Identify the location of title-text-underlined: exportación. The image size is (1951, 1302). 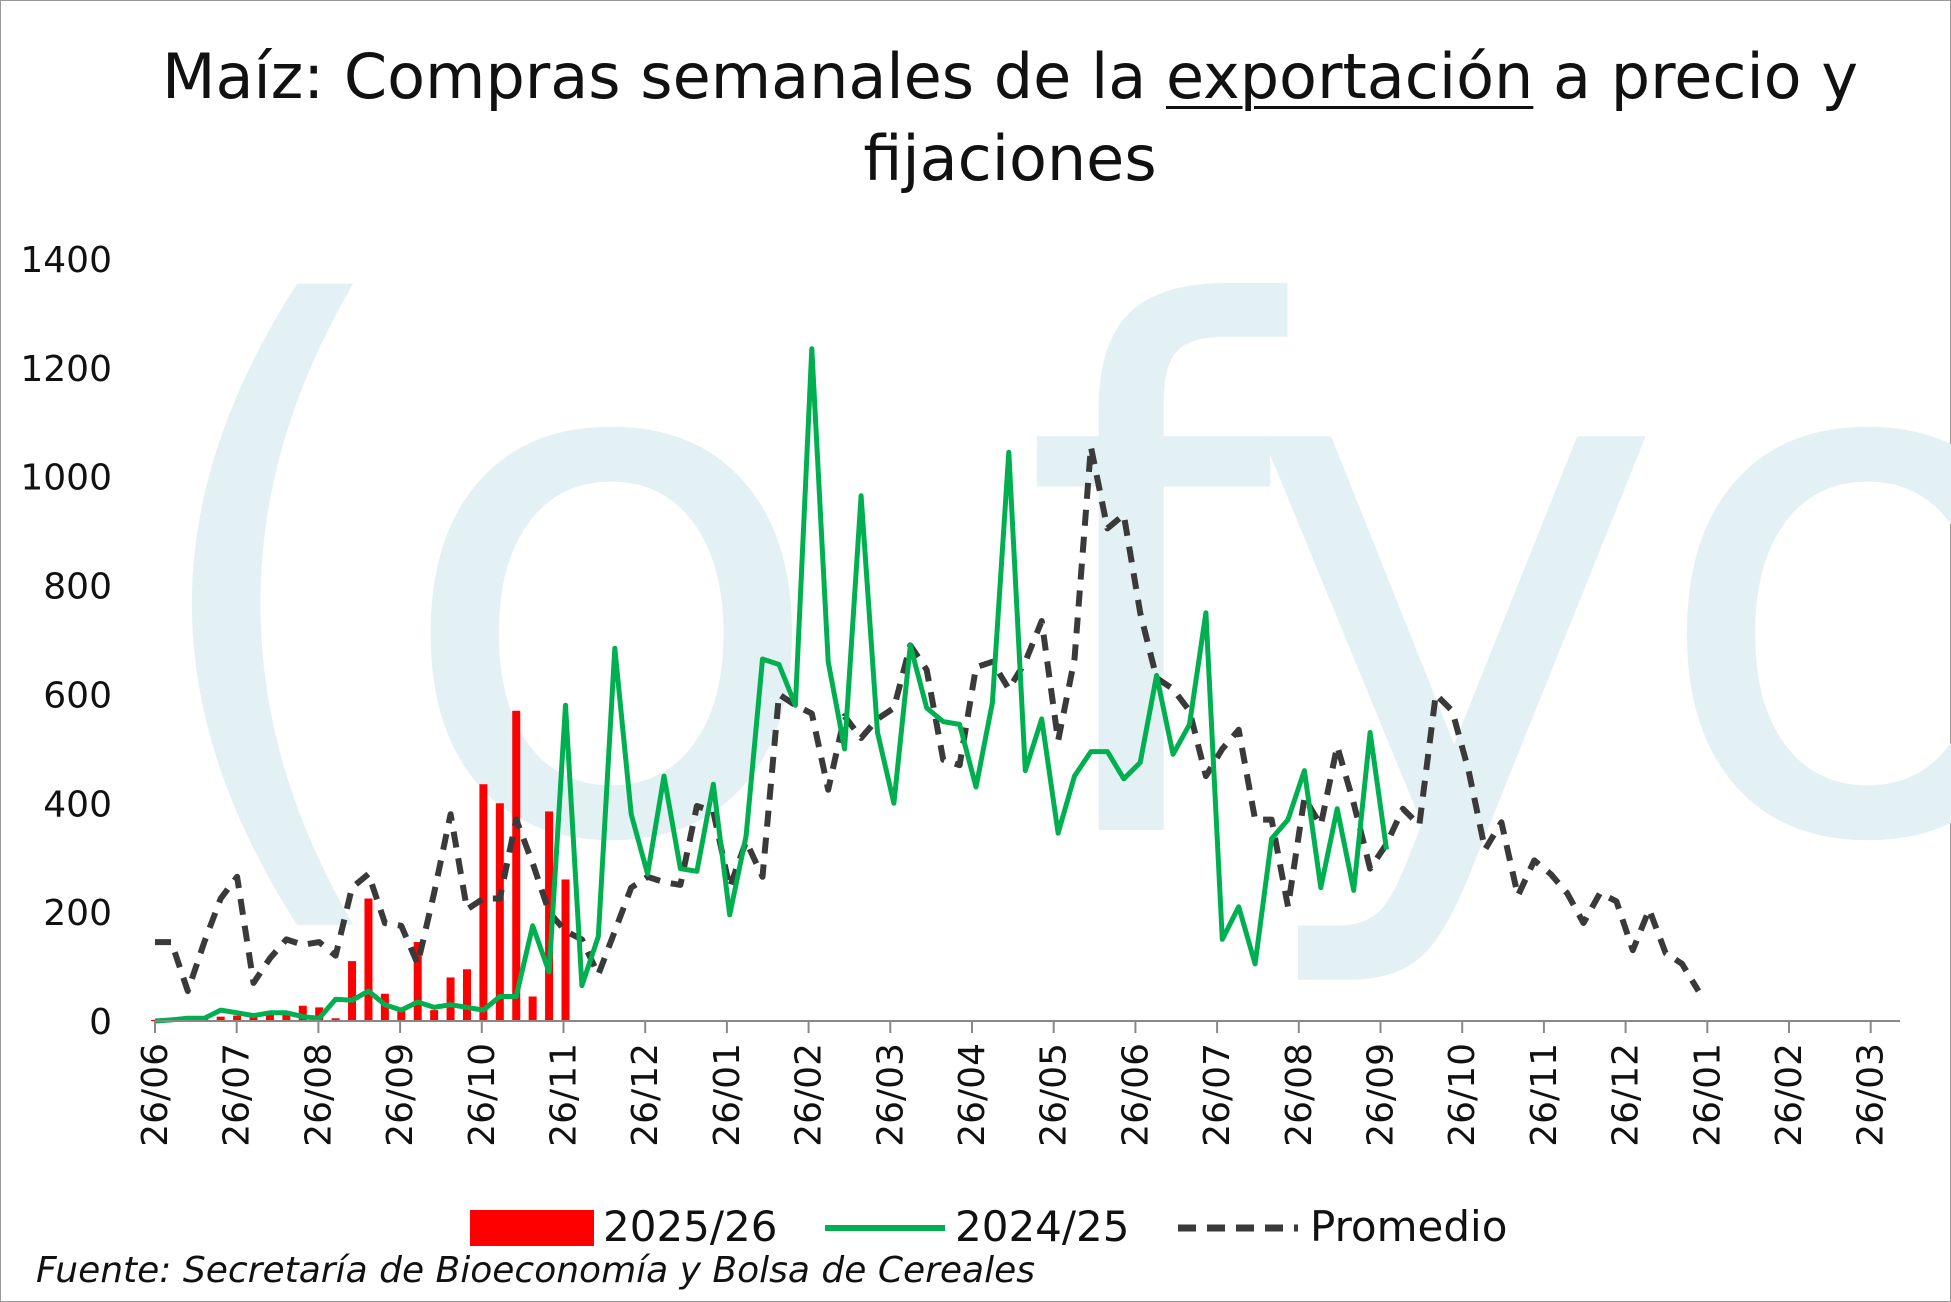
(1349, 76).